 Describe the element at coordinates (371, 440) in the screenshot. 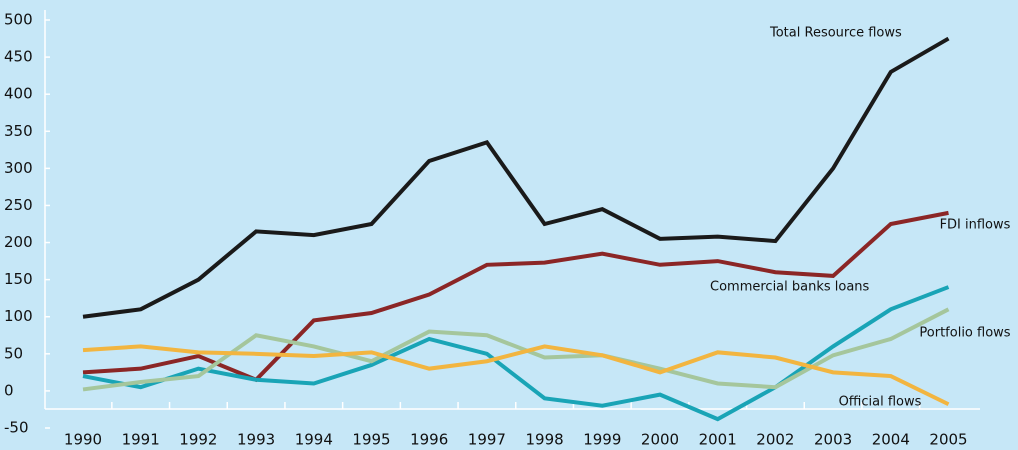

I see `x-tick-label: 1995` at that location.